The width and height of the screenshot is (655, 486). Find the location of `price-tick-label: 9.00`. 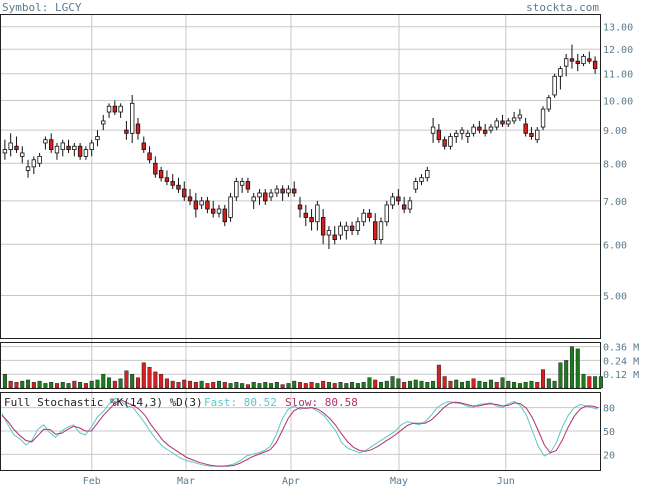

price-tick-label: 9.00 is located at coordinates (615, 131).